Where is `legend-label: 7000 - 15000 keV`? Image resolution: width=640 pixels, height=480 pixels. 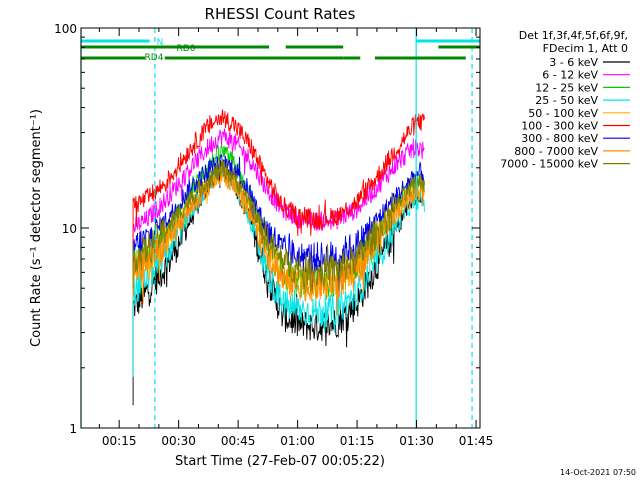 legend-label: 7000 - 15000 keV is located at coordinates (549, 164).